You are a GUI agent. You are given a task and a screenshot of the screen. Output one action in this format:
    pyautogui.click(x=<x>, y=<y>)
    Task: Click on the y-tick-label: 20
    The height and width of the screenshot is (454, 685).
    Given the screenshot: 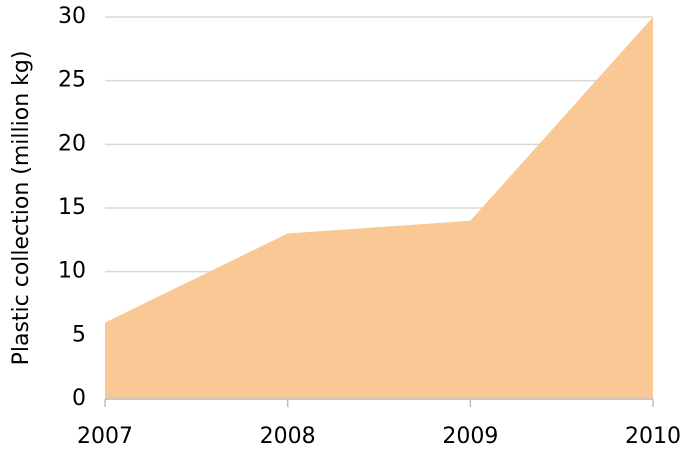 What is the action you would take?
    pyautogui.click(x=72, y=143)
    